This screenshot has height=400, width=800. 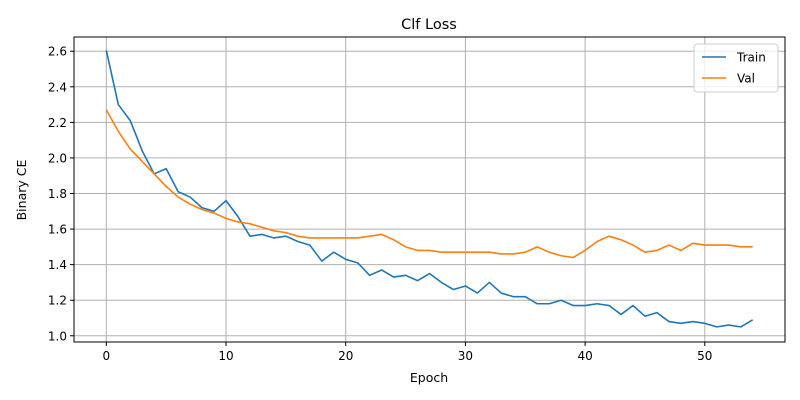 I want to click on x-tick-label: 50, so click(x=704, y=356).